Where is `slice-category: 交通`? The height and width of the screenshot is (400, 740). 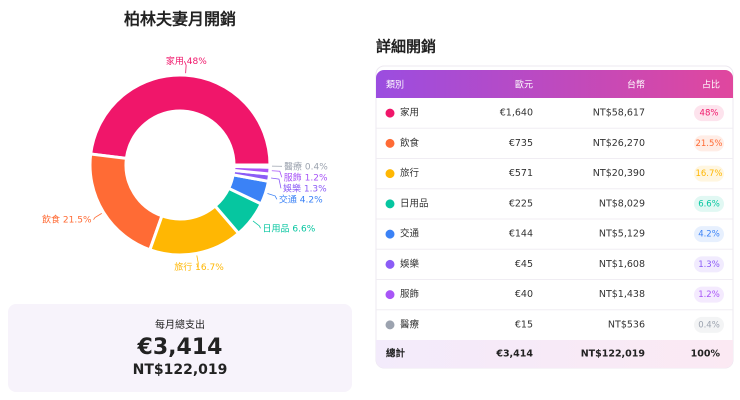 slice-category: 交通 is located at coordinates (288, 199).